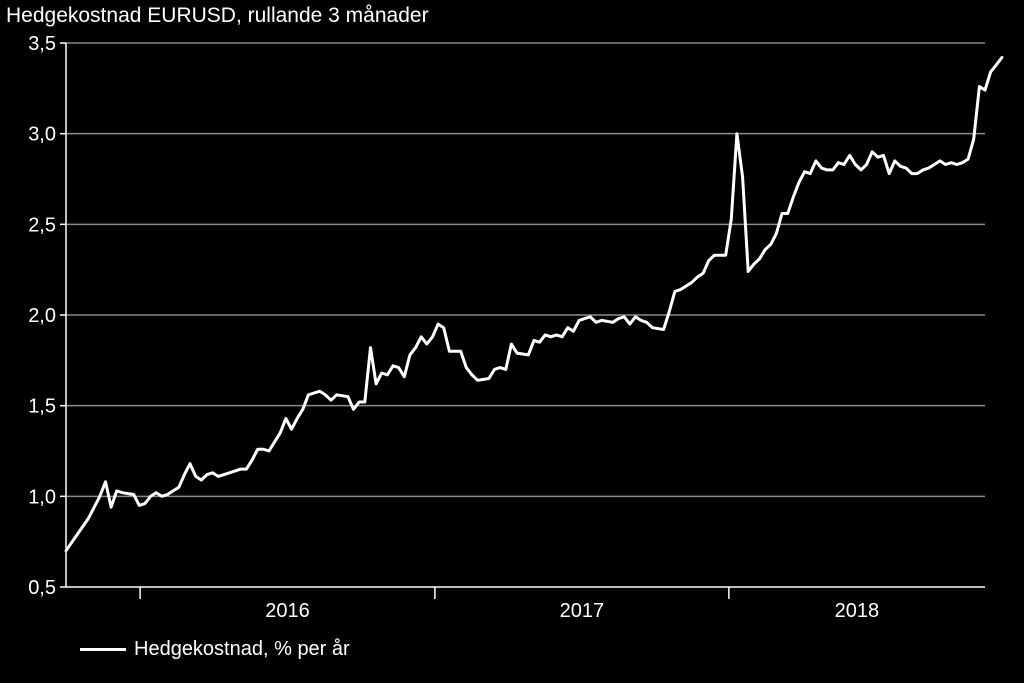 The image size is (1024, 683). What do you see at coordinates (103, 649) in the screenshot?
I see `legend-line-swatch` at bounding box center [103, 649].